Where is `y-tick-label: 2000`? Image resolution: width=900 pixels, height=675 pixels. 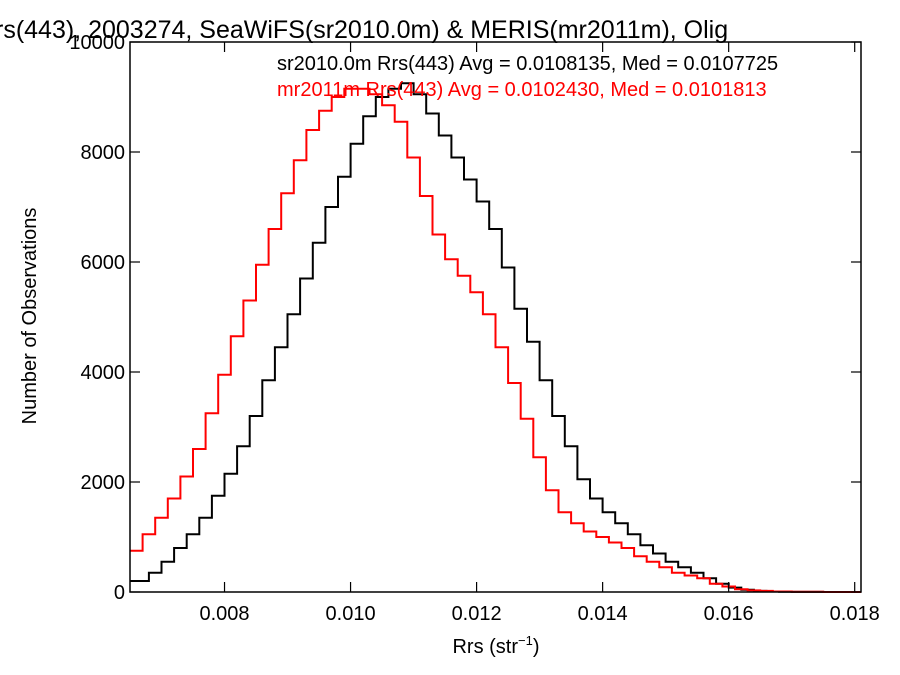
y-tick-label: 2000 is located at coordinates (103, 483).